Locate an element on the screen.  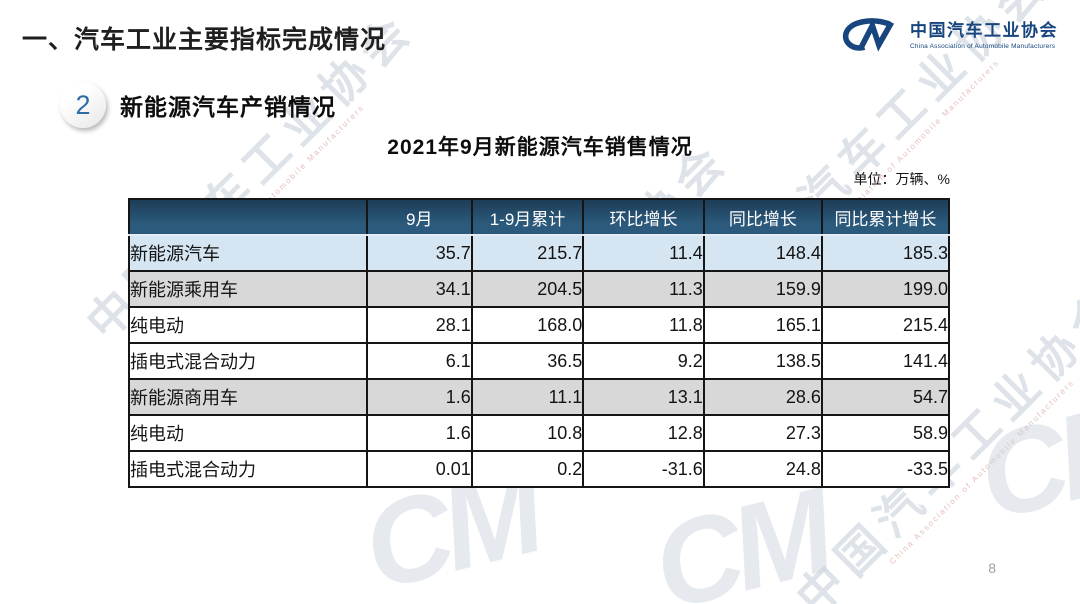
col-header is located at coordinates (248, 217).